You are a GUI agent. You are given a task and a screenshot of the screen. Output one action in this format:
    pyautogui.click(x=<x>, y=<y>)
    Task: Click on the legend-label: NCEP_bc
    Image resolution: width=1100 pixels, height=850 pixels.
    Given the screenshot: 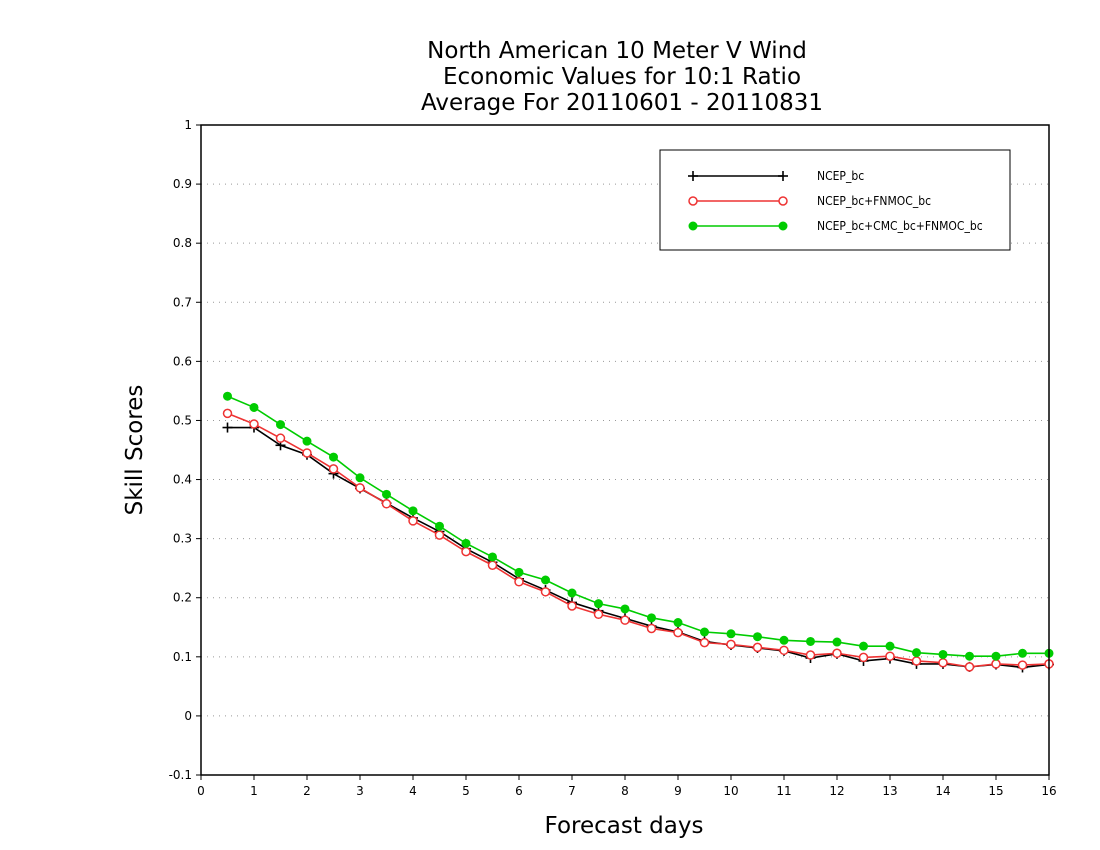 What is the action you would take?
    pyautogui.click(x=840, y=176)
    